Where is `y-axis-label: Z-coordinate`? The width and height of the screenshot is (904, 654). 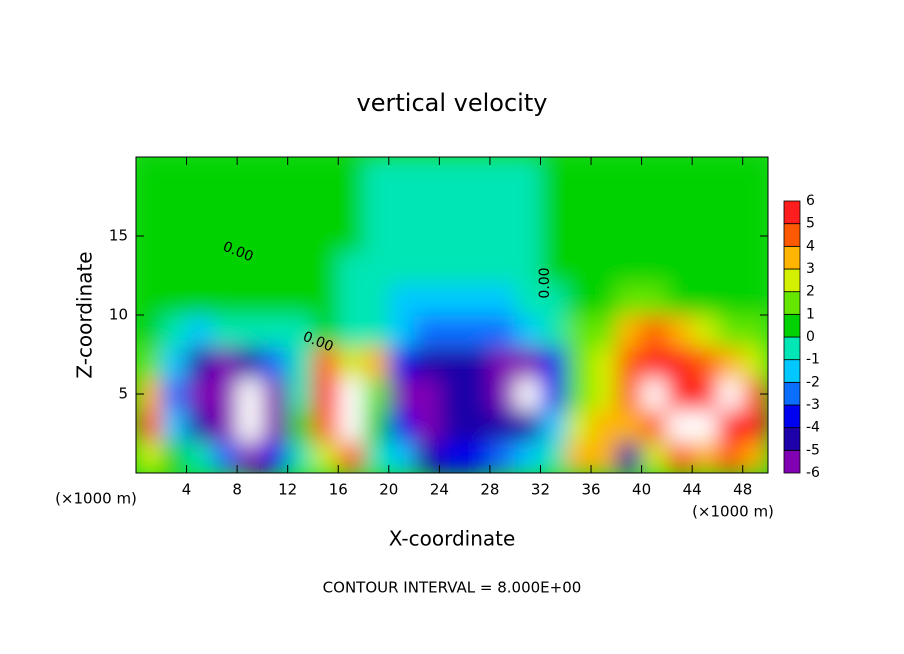
y-axis-label: Z-coordinate is located at coordinates (85, 314).